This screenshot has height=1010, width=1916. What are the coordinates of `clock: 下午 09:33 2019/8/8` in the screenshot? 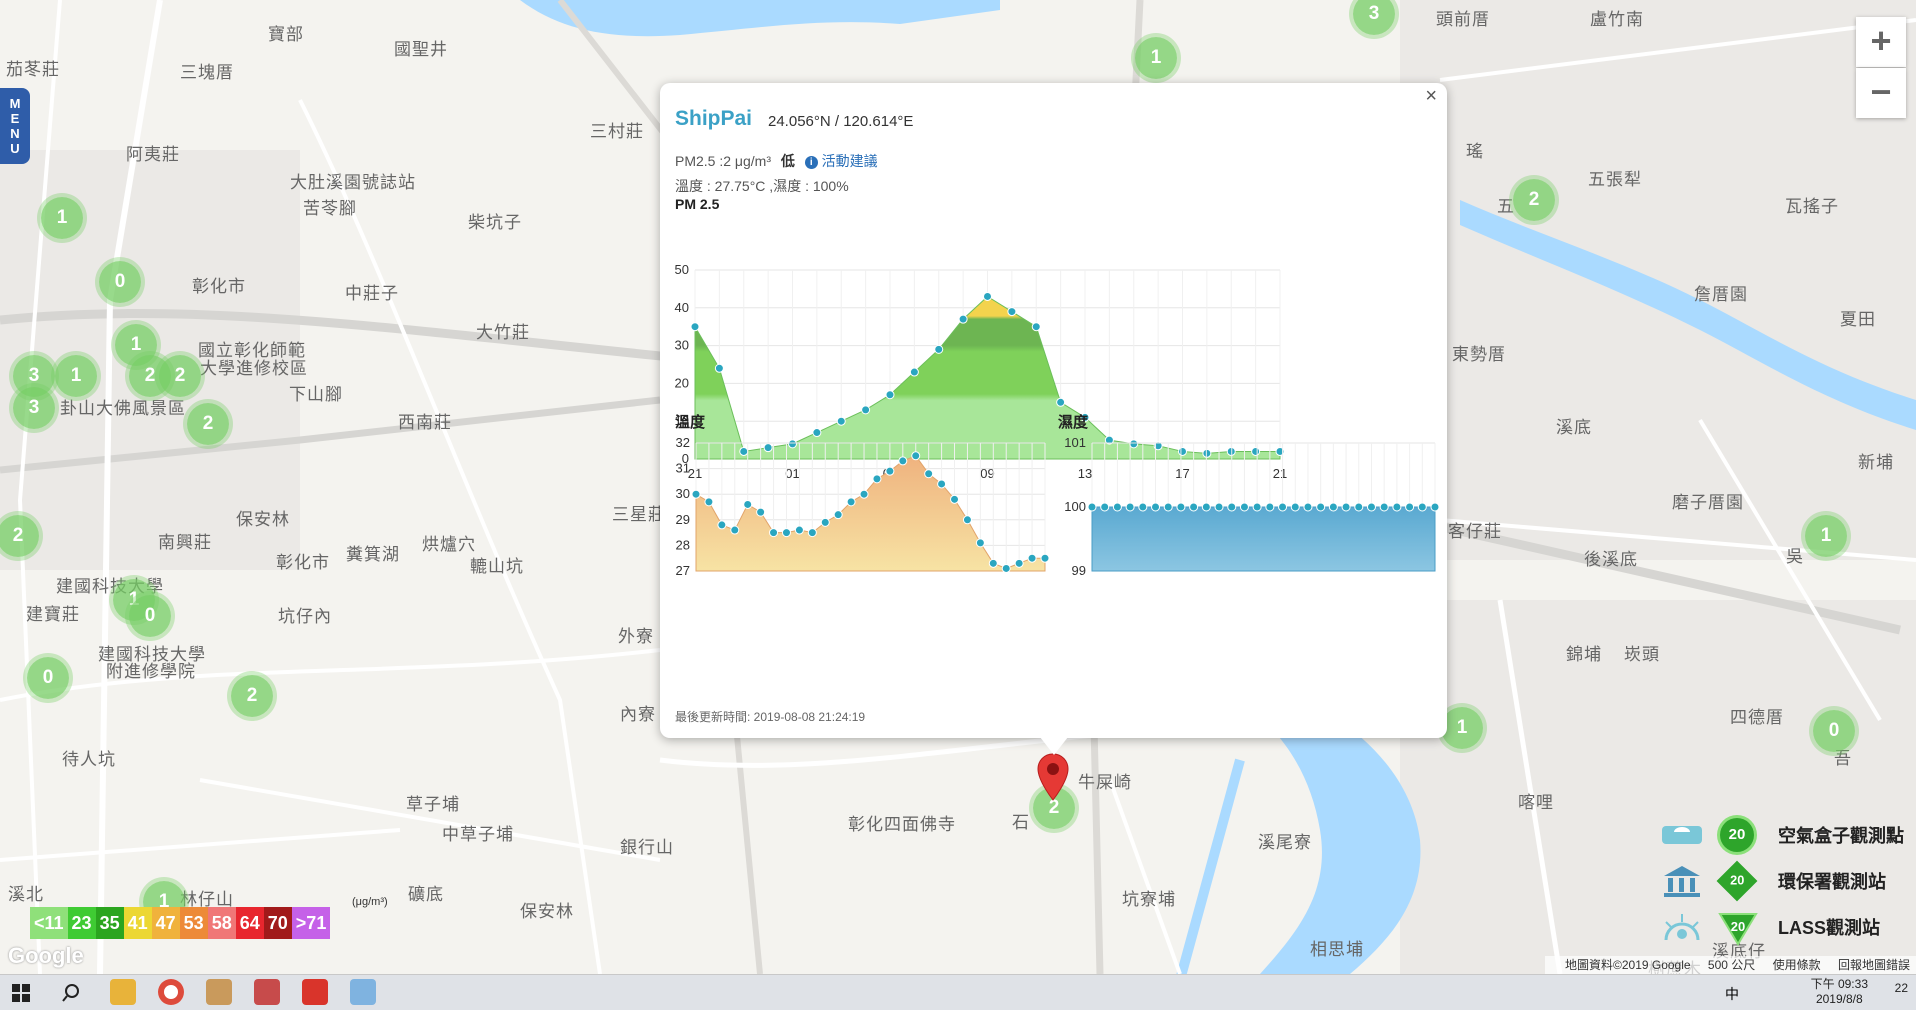 It's located at (1839, 992).